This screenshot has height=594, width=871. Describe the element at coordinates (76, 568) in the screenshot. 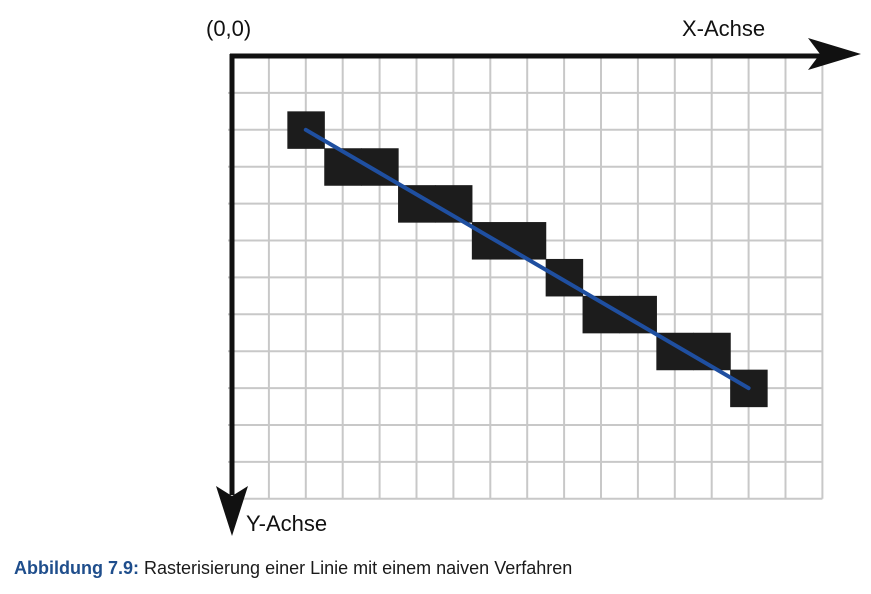

I see `caption-label: Abbildung 7.9:` at that location.